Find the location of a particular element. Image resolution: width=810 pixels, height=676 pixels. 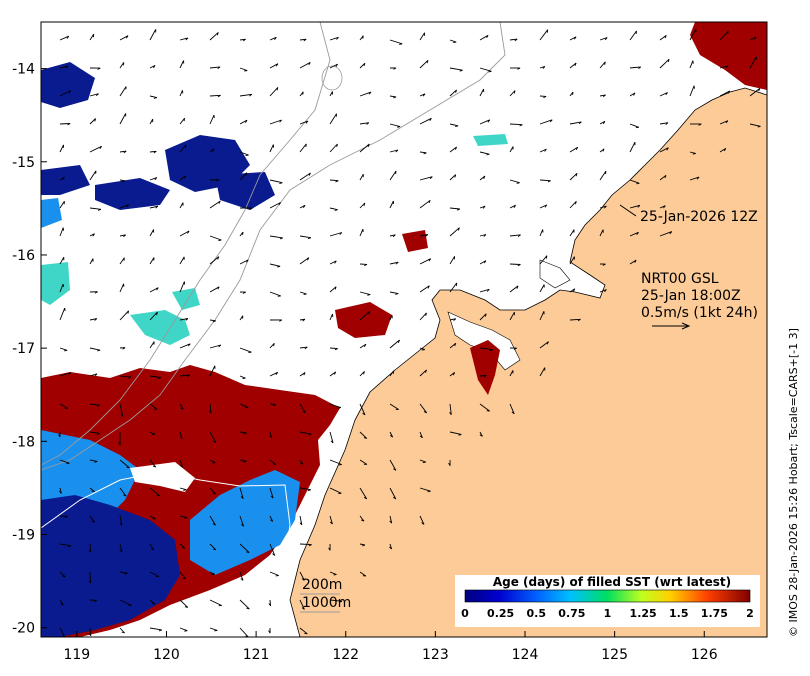

colorbar-gradient is located at coordinates (607, 596).